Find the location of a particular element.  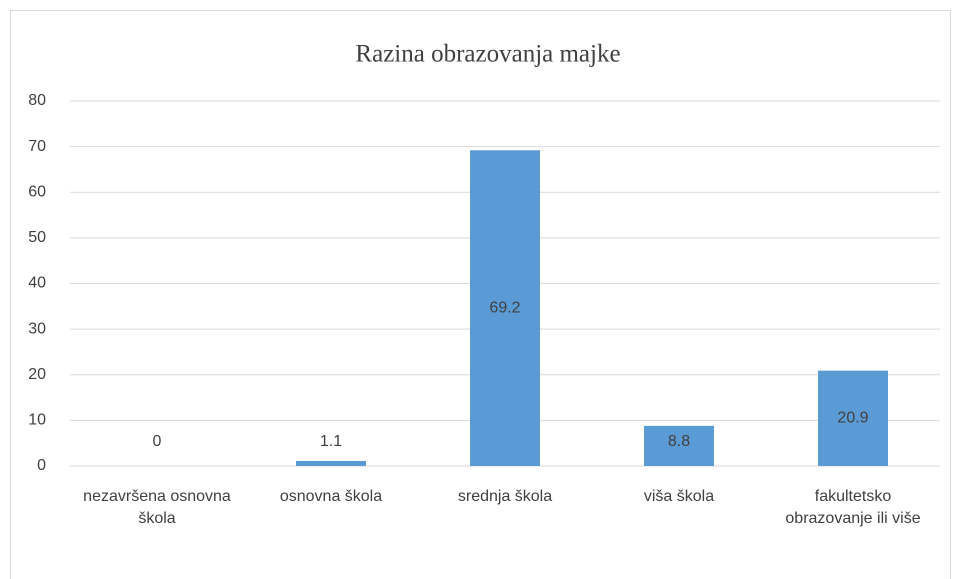

y-tick-label: 40 is located at coordinates (37, 283).